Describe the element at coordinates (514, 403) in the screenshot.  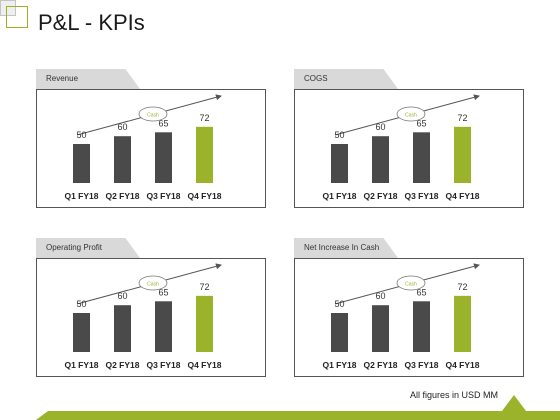
I see `bottom-accent-triangle` at that location.